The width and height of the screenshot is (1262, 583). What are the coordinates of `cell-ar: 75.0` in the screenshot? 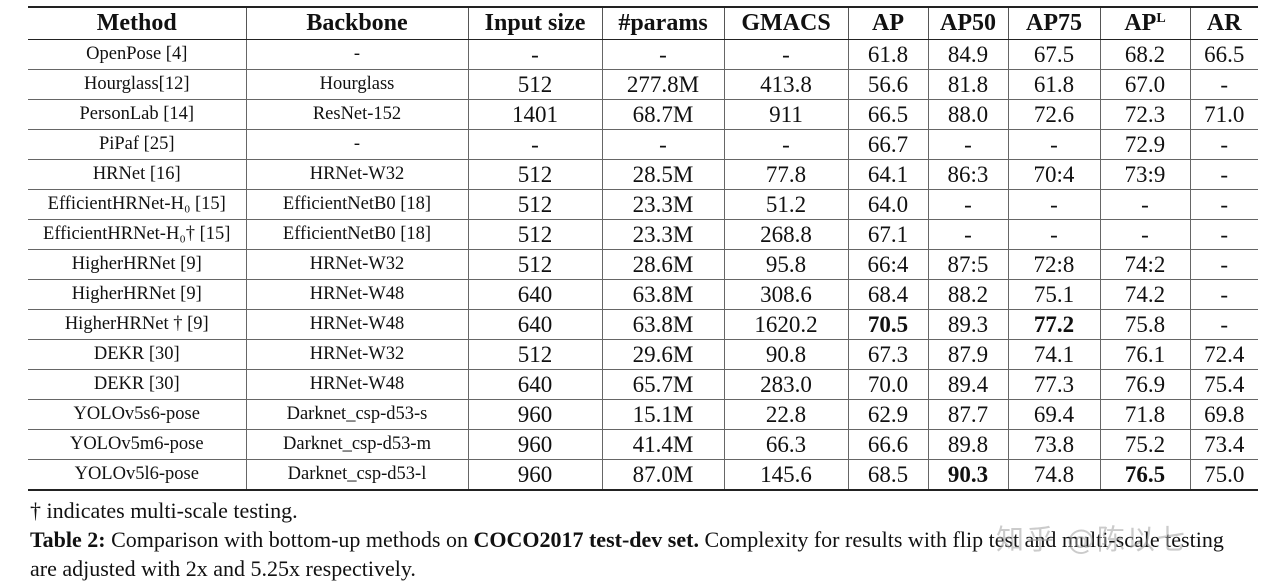 It's located at (1223, 475).